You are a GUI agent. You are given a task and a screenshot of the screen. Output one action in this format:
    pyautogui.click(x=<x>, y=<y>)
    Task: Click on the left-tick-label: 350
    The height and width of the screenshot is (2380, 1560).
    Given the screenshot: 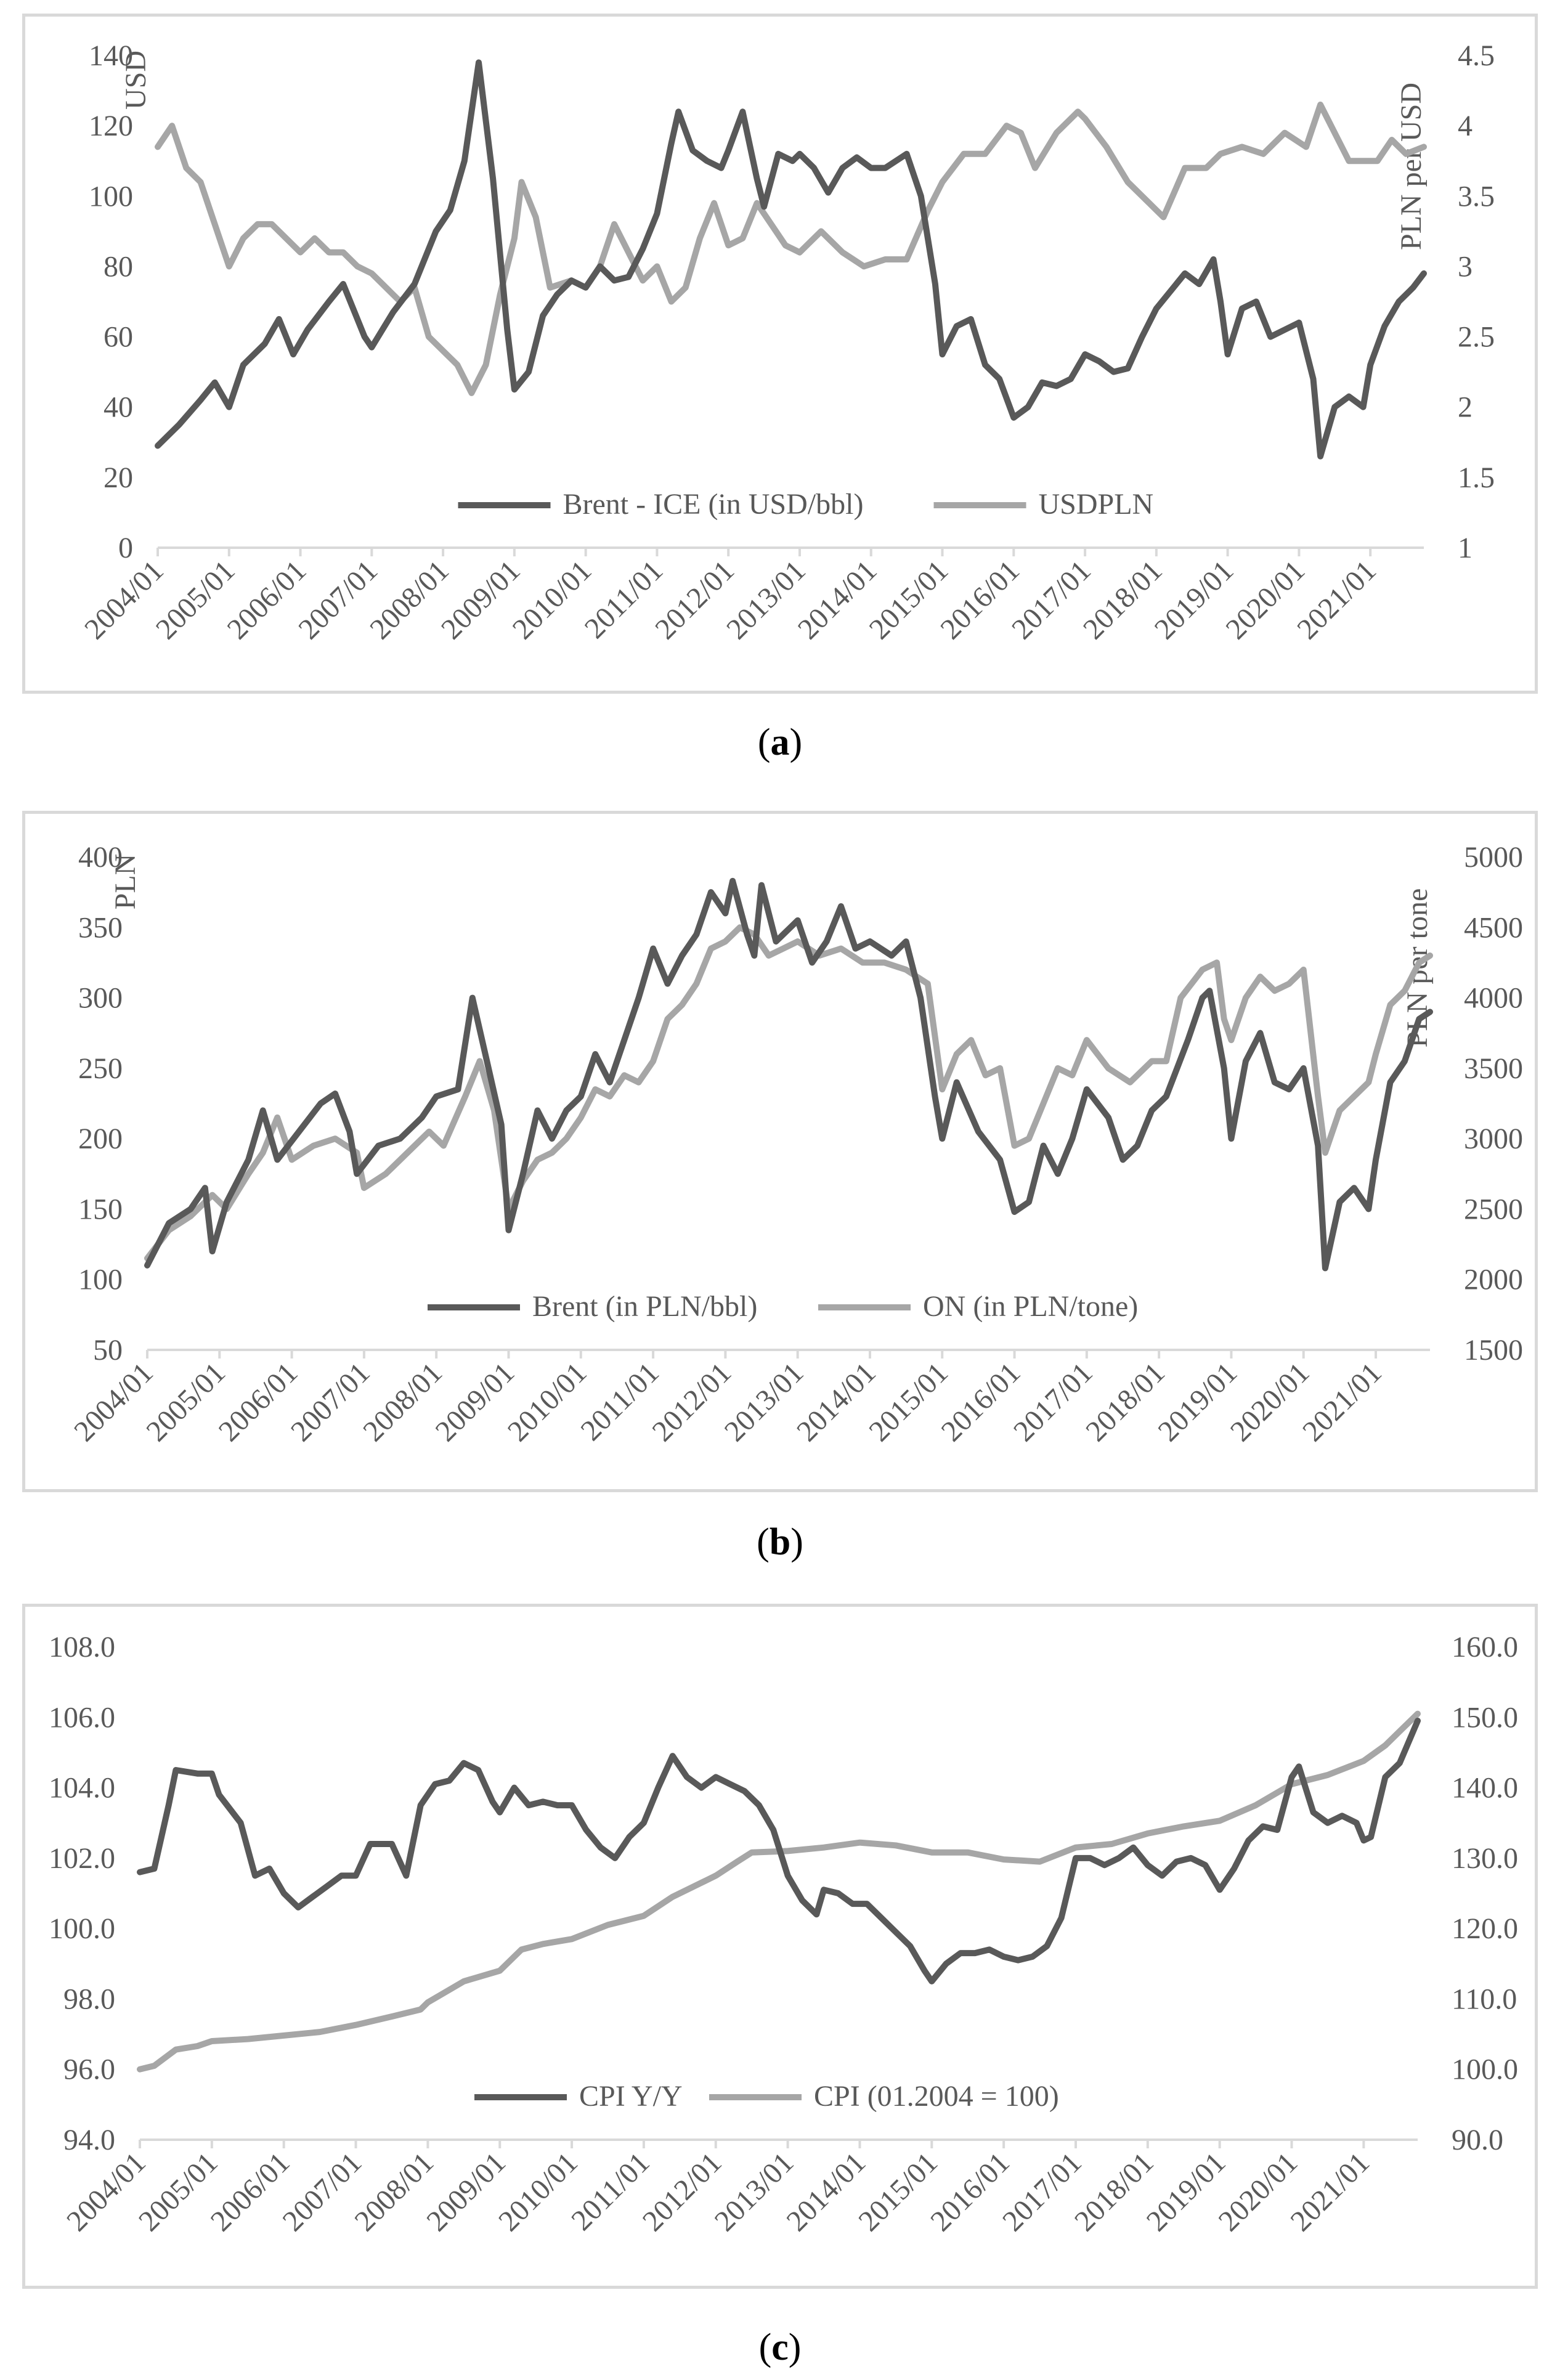 What is the action you would take?
    pyautogui.click(x=100, y=927)
    